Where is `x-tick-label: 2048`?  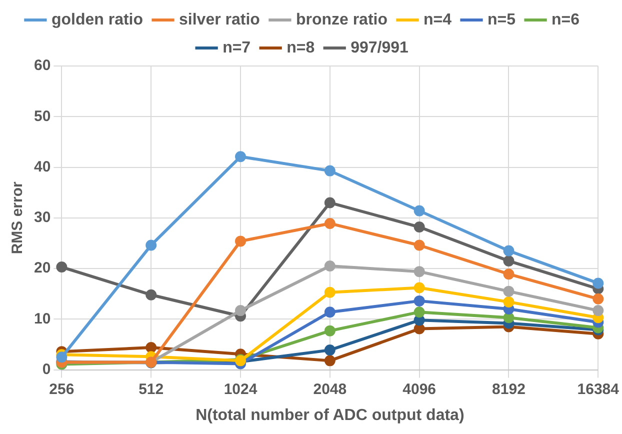 x-tick-label: 2048 is located at coordinates (330, 389).